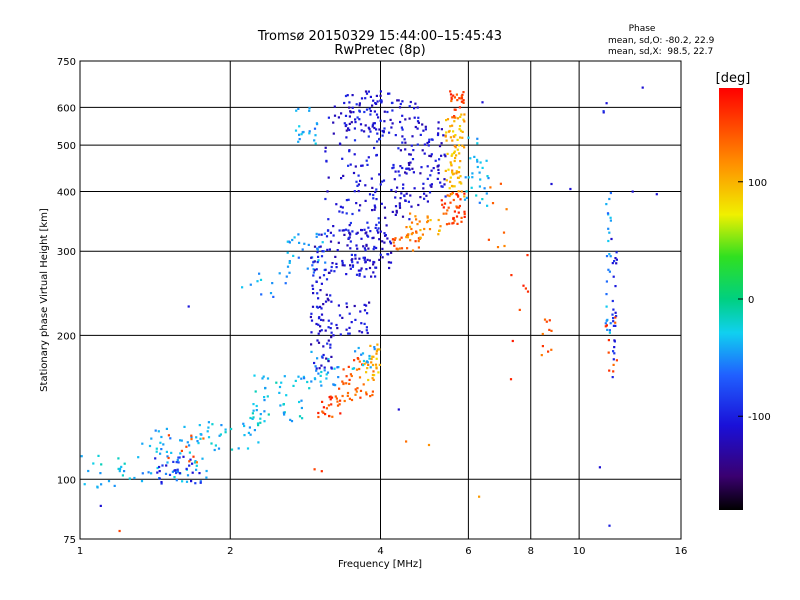 The height and width of the screenshot is (600, 800). What do you see at coordinates (468, 551) in the screenshot?
I see `x-tick-label: 6` at bounding box center [468, 551].